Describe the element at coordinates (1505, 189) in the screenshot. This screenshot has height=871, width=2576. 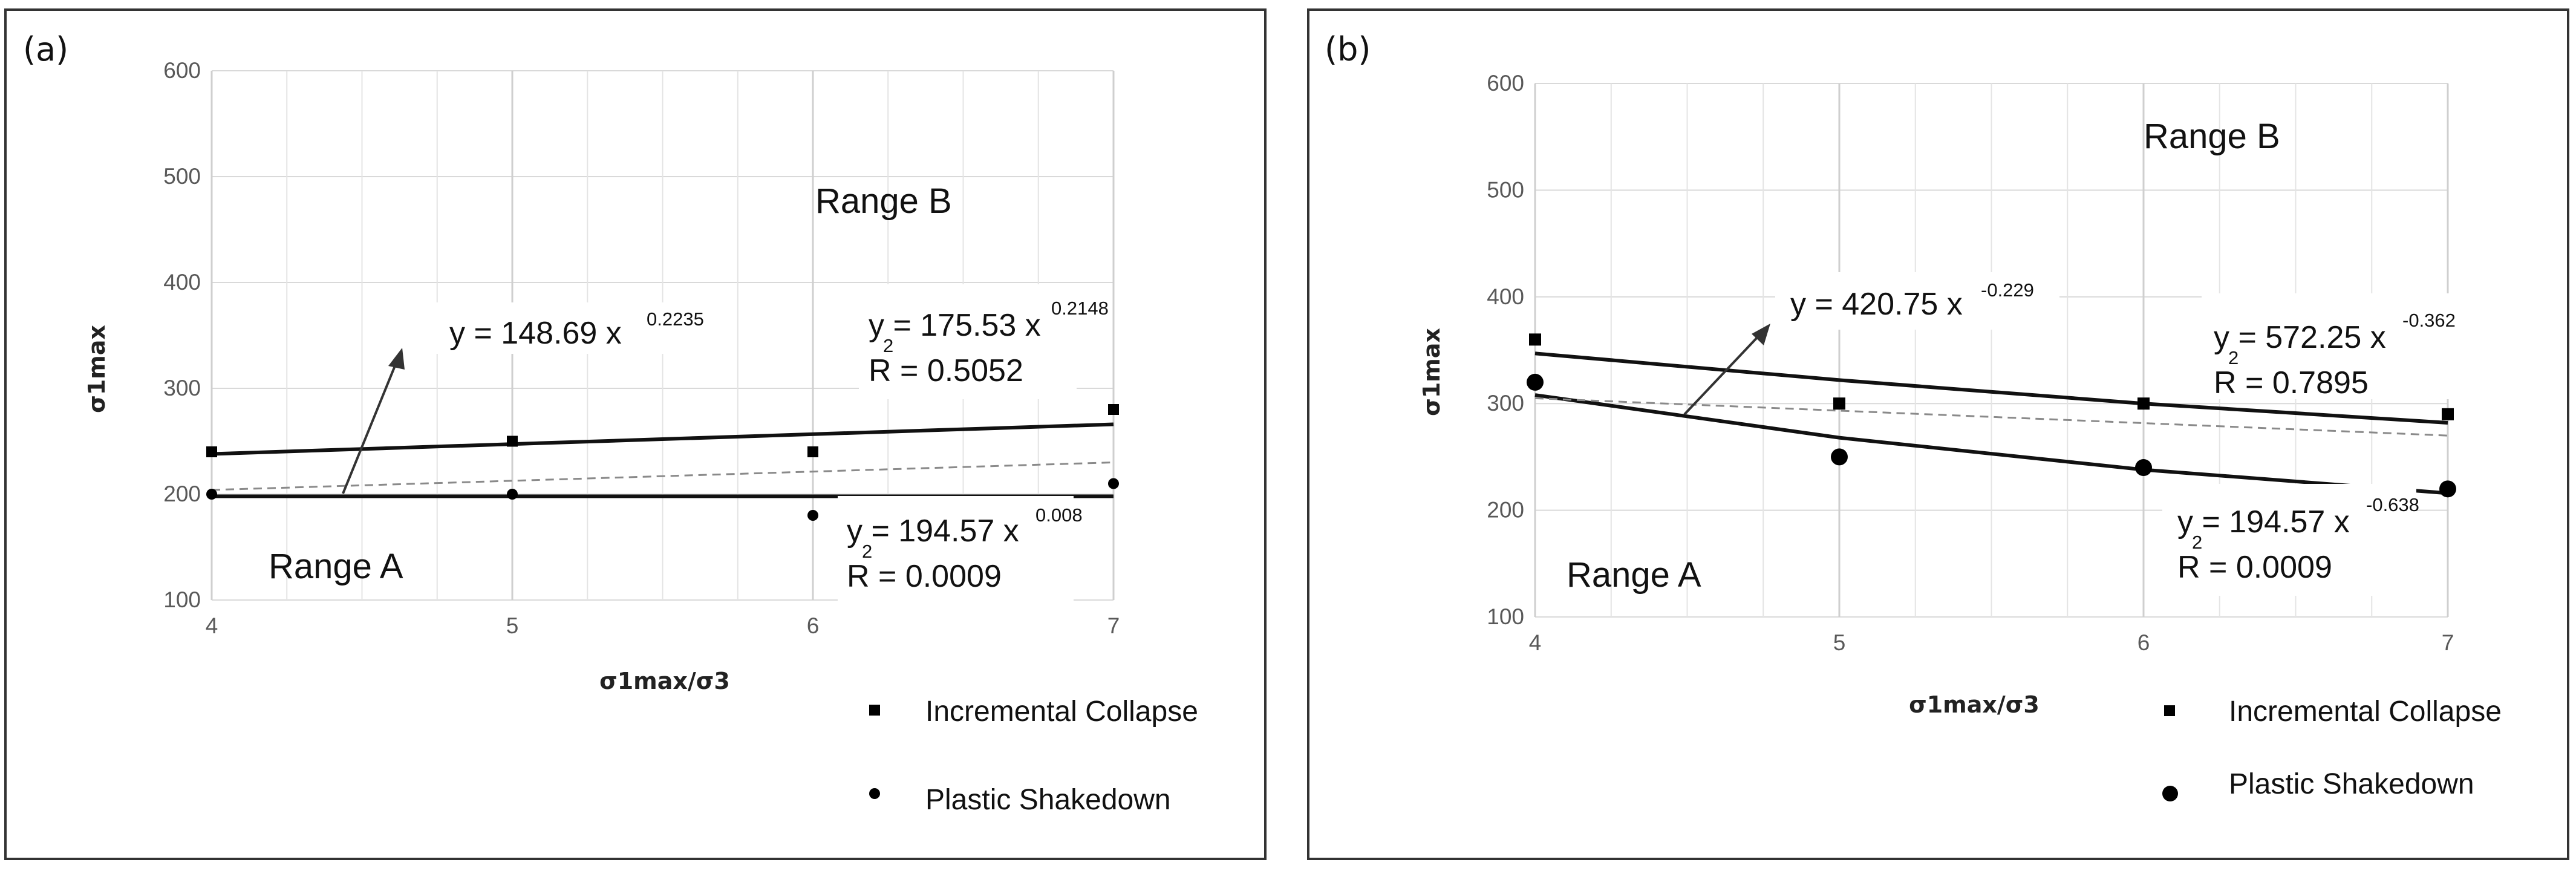
I see `panel-b-ytick-500: 500` at that location.